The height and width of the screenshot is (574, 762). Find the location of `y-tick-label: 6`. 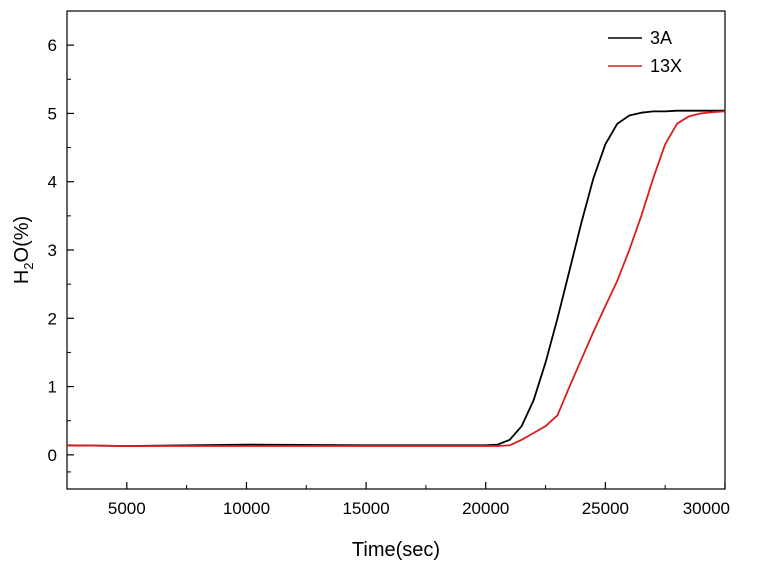

y-tick-label: 6 is located at coordinates (52, 45).